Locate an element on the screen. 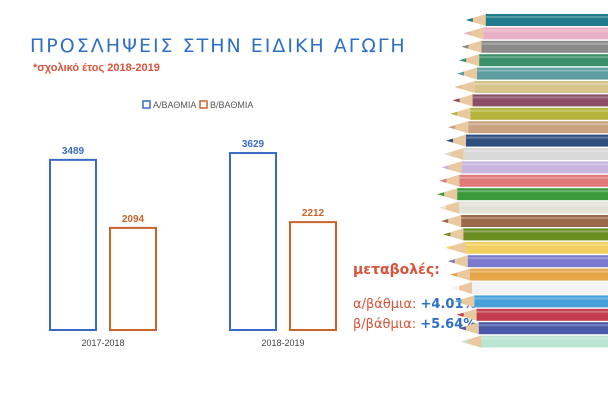 This screenshot has height=411, width=608. changes-heading: μεταβολές: is located at coordinates (396, 270).